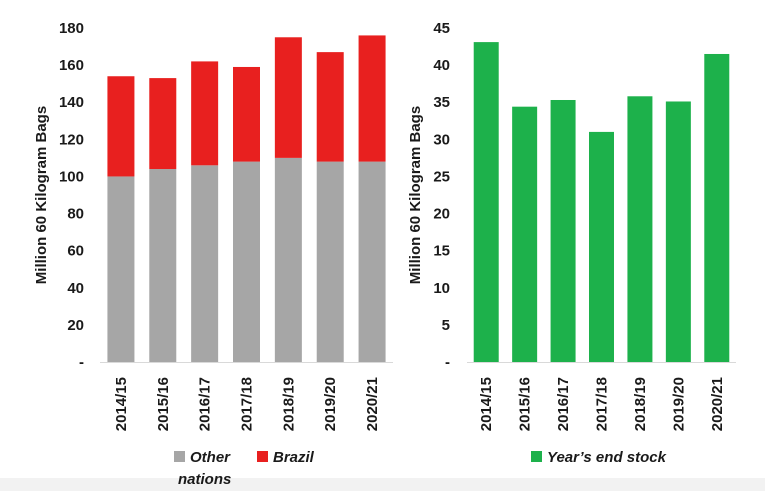  What do you see at coordinates (71, 102) in the screenshot?
I see `y-tick-label: 140` at bounding box center [71, 102].